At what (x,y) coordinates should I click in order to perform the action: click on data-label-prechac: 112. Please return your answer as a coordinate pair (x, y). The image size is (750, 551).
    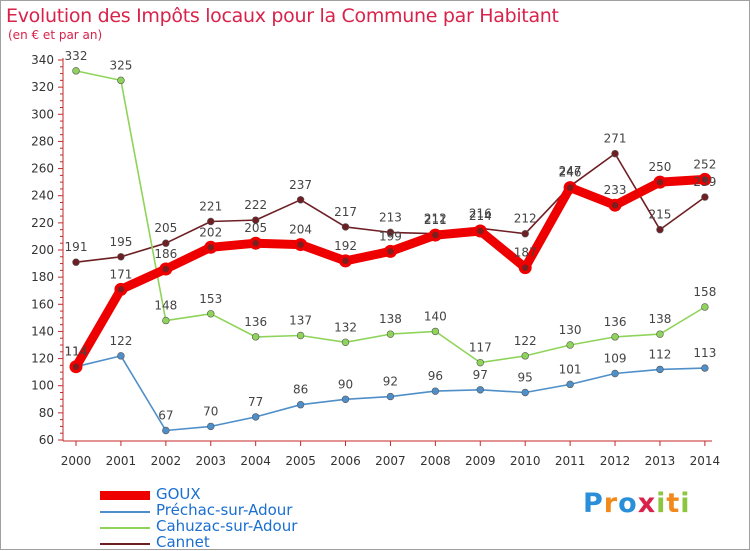
    Looking at the image, I should click on (660, 354).